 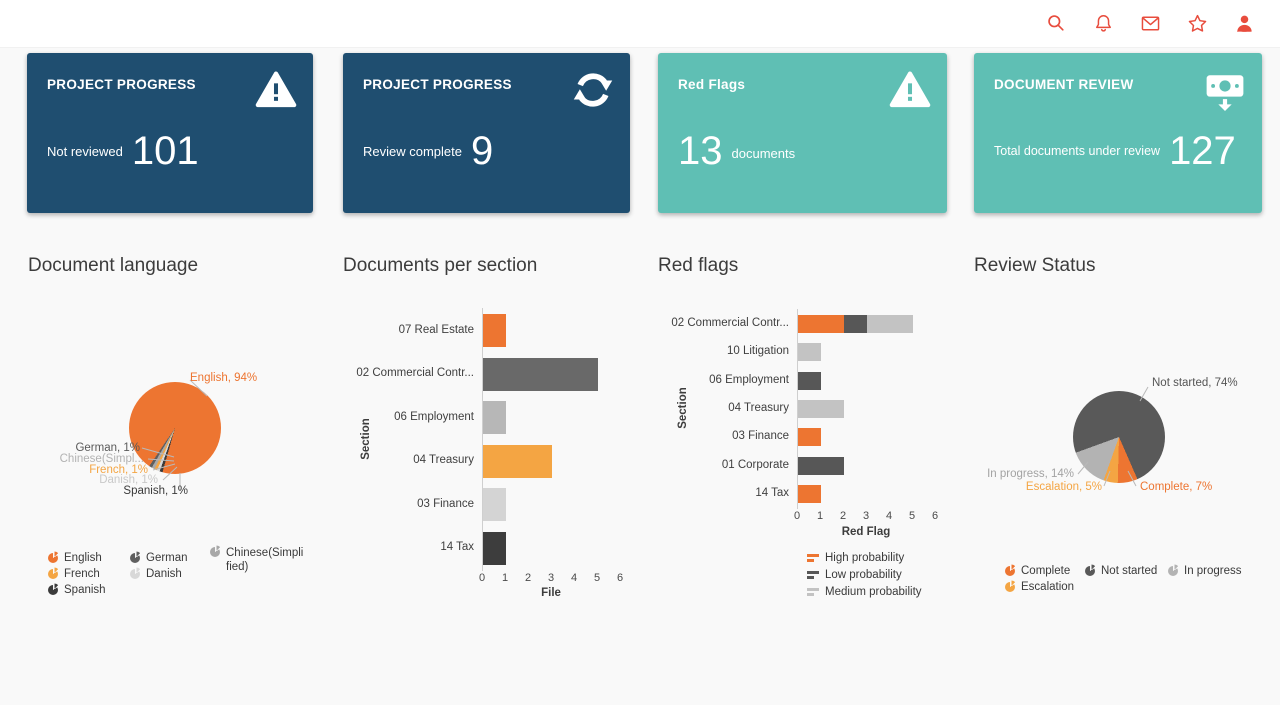 What do you see at coordinates (683, 408) in the screenshot?
I see `y-axis-title: Section` at bounding box center [683, 408].